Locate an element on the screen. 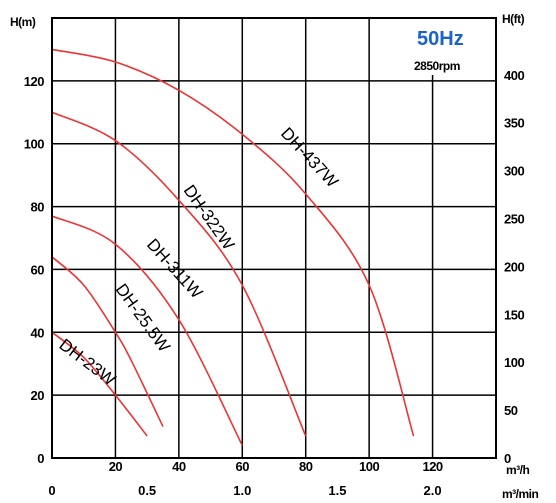  curve-label-dh-23w: DH-23W is located at coordinates (87, 362).